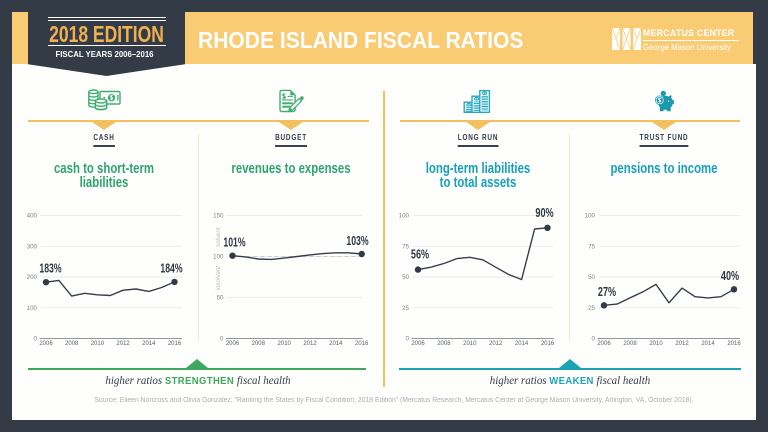 Image resolution: width=768 pixels, height=432 pixels. I want to click on svg-text: 400, so click(32, 216).